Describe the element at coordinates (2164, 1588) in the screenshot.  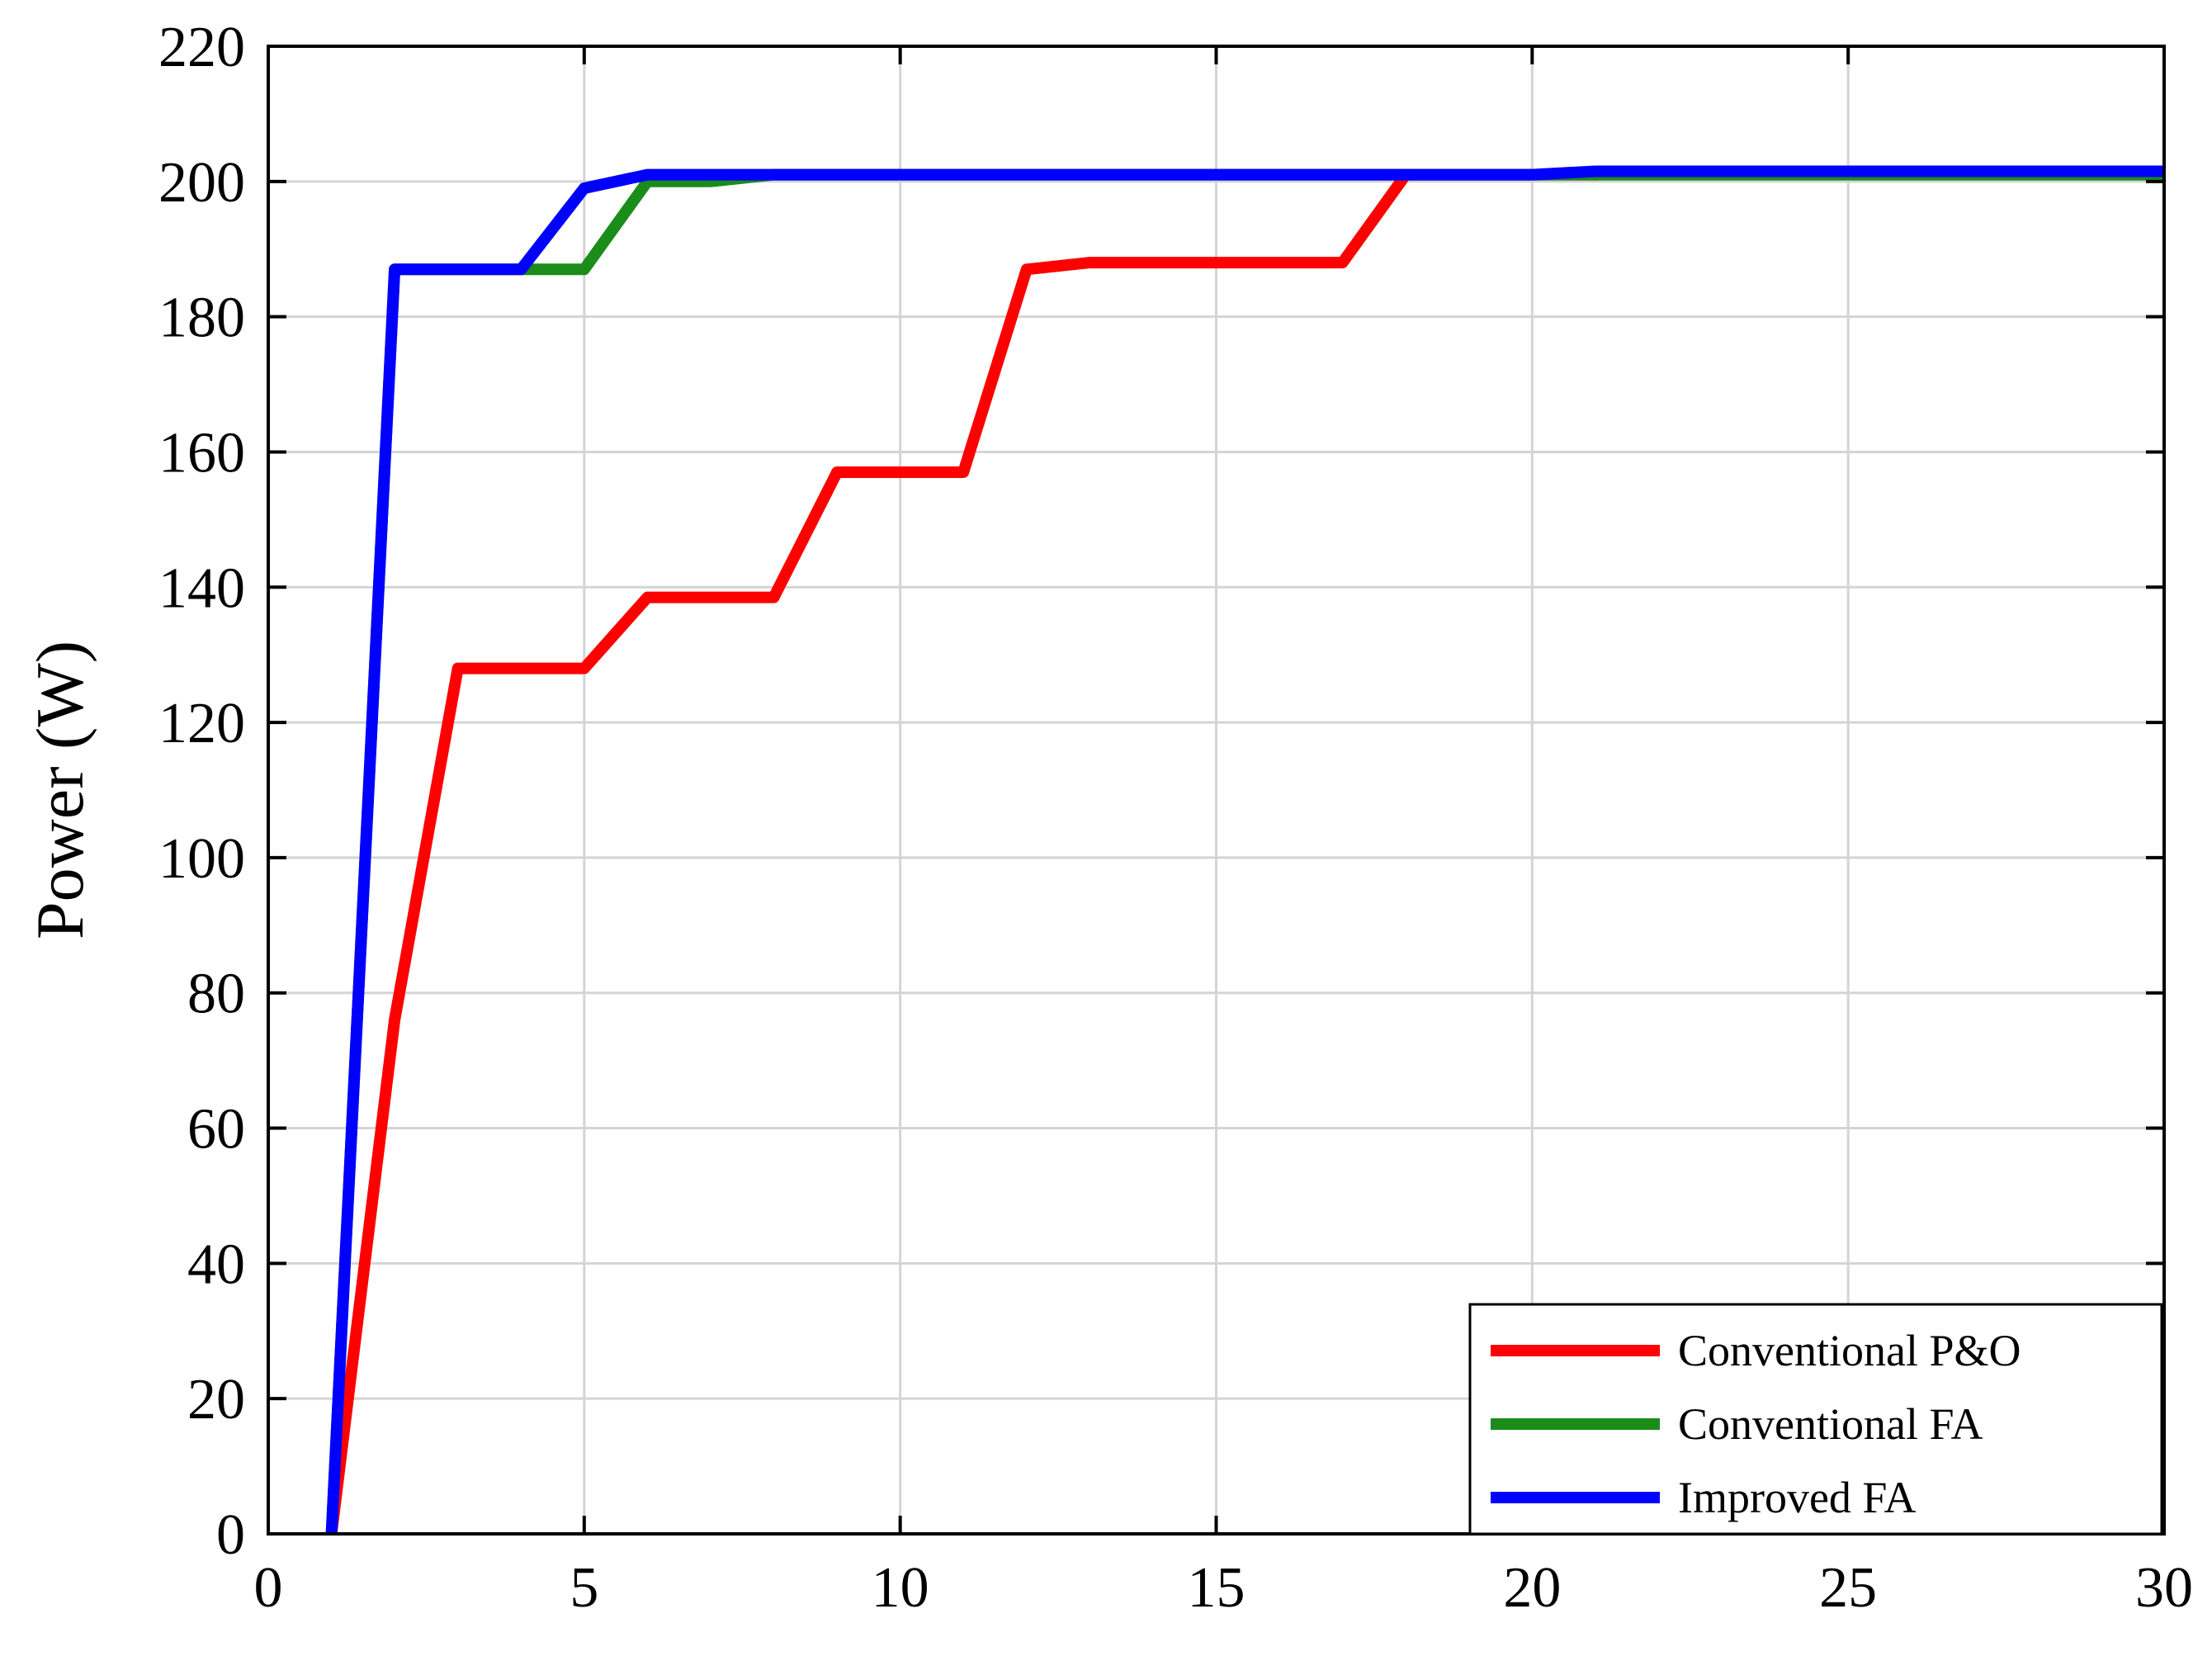
I see `x-tick-label: 30` at that location.